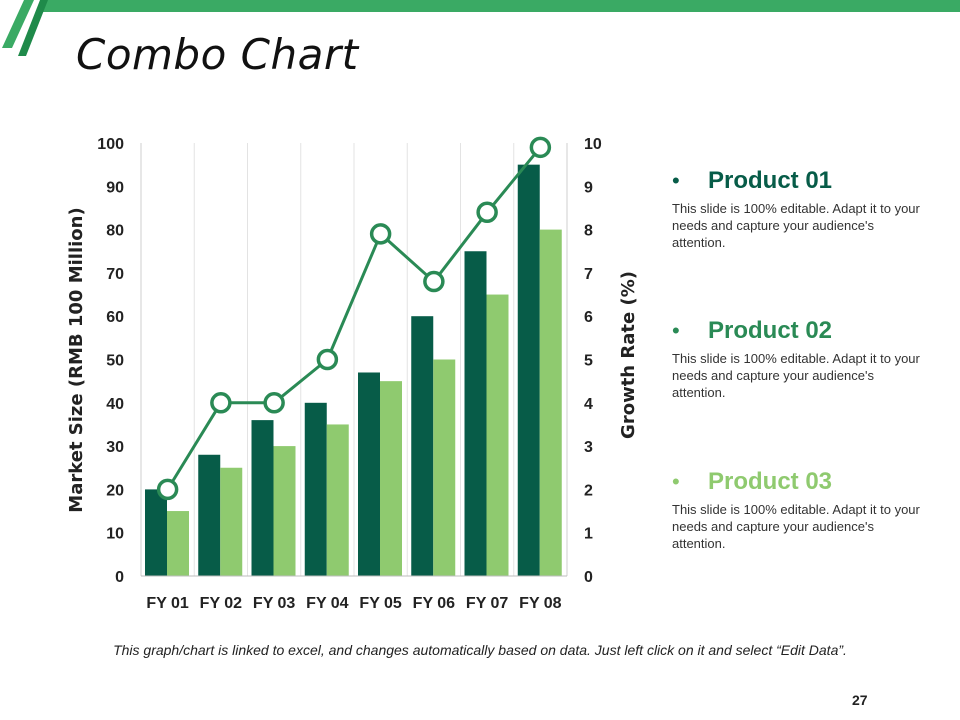 The image size is (960, 720). What do you see at coordinates (221, 603) in the screenshot?
I see `x-tick-label: FY 02` at bounding box center [221, 603].